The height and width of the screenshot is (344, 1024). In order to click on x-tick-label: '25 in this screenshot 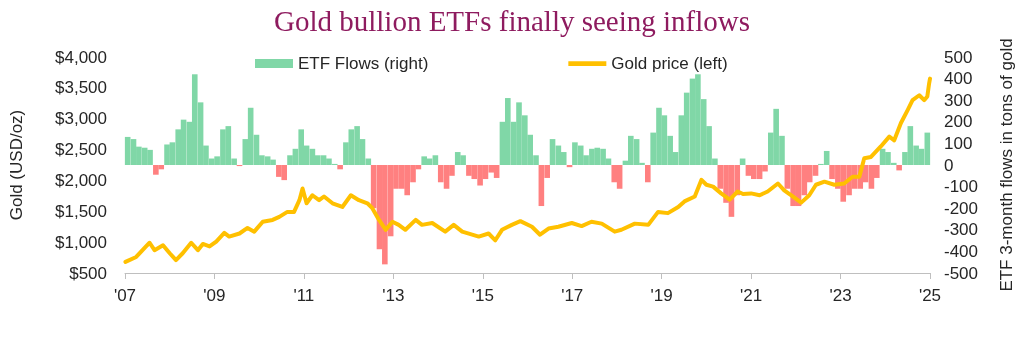, I will do `click(930, 295)`.